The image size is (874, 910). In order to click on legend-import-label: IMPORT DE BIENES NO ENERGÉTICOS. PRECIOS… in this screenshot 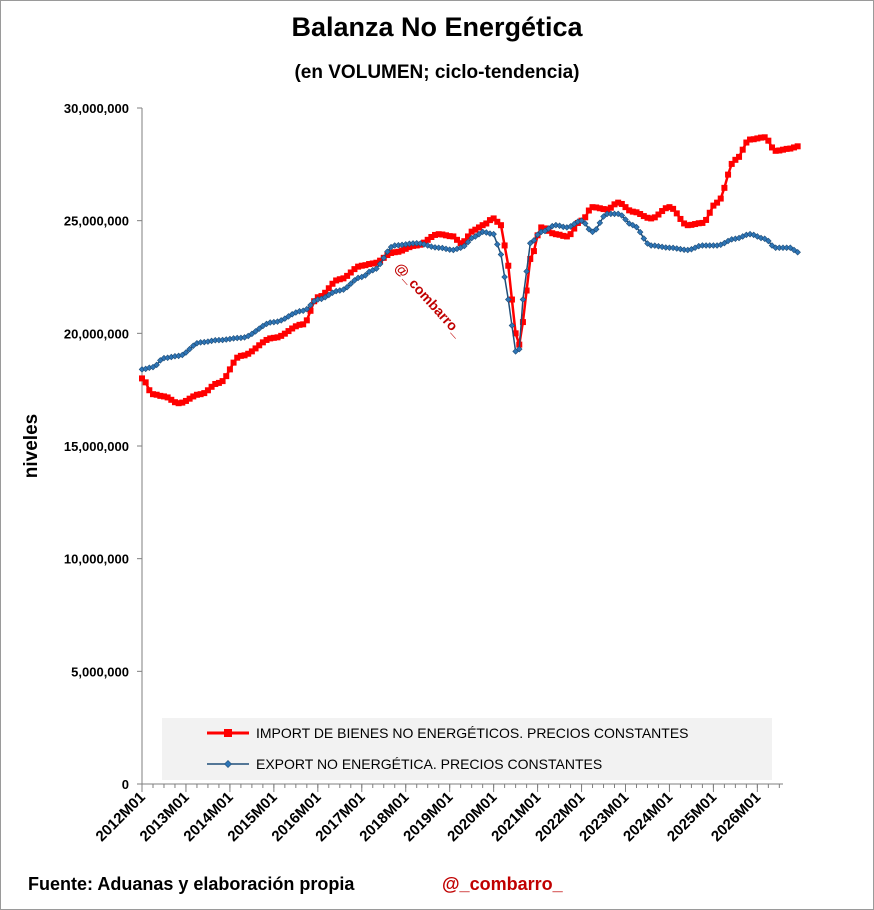, I will do `click(472, 733)`.